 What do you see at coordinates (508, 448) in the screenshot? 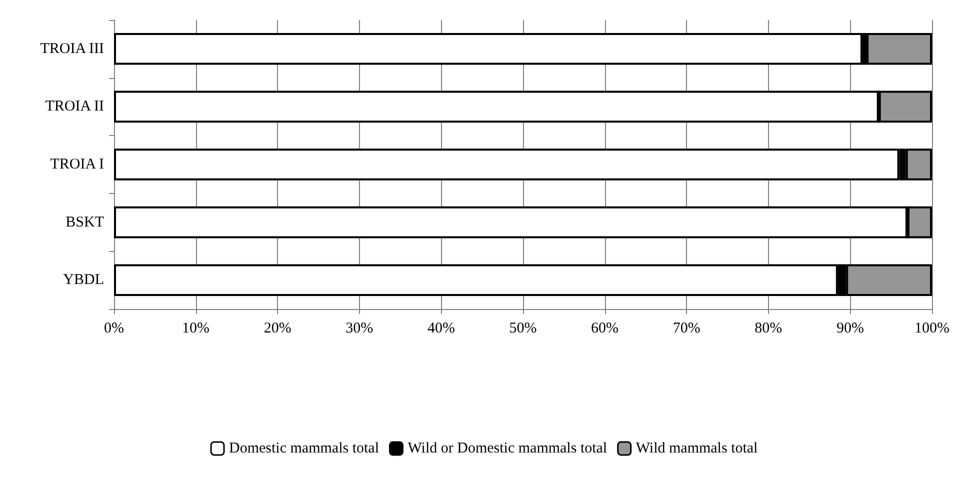
I see `legend-label: Wild or Domestic mammals total` at bounding box center [508, 448].